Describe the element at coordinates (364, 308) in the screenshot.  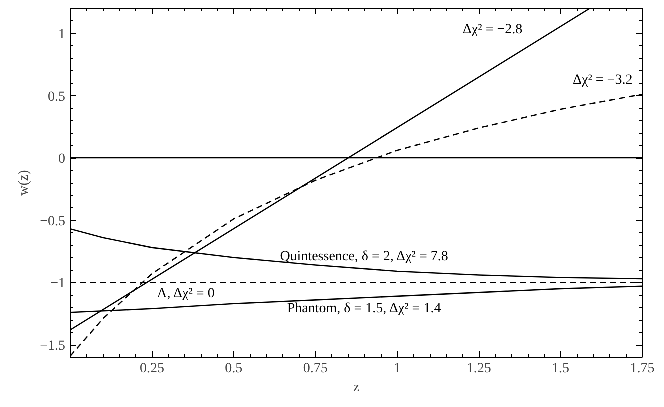
I see `annotation: Phantom, δ = 1.5, Δχ² = 1.4` at that location.